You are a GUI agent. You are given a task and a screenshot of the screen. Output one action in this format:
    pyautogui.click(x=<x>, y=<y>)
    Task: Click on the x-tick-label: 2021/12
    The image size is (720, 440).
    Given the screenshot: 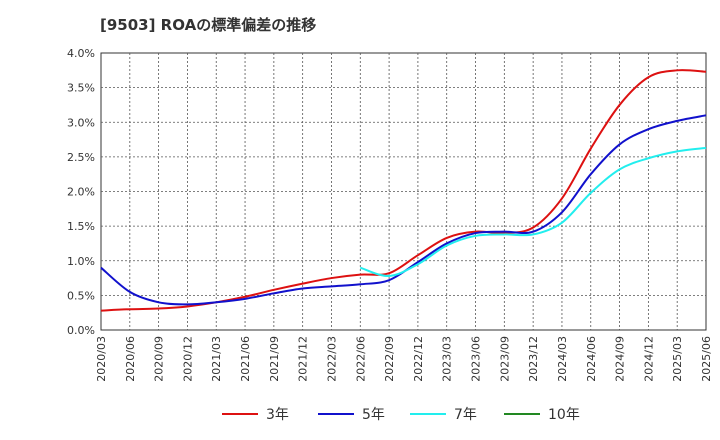 What is the action you would take?
    pyautogui.click(x=303, y=359)
    